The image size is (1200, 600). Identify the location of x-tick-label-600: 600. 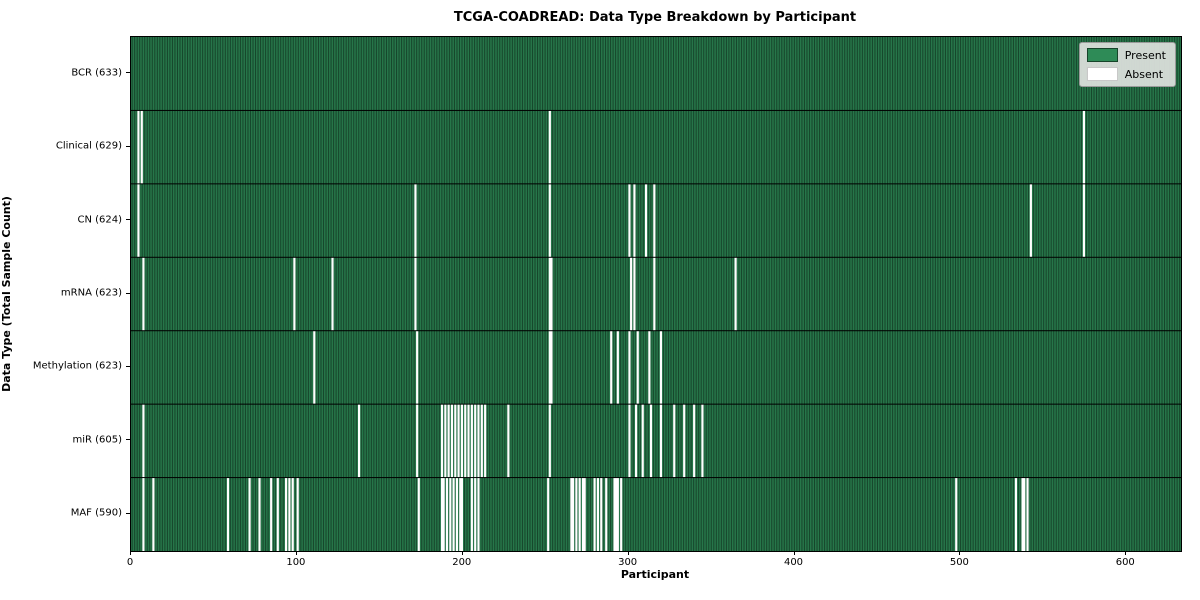
(1125, 562).